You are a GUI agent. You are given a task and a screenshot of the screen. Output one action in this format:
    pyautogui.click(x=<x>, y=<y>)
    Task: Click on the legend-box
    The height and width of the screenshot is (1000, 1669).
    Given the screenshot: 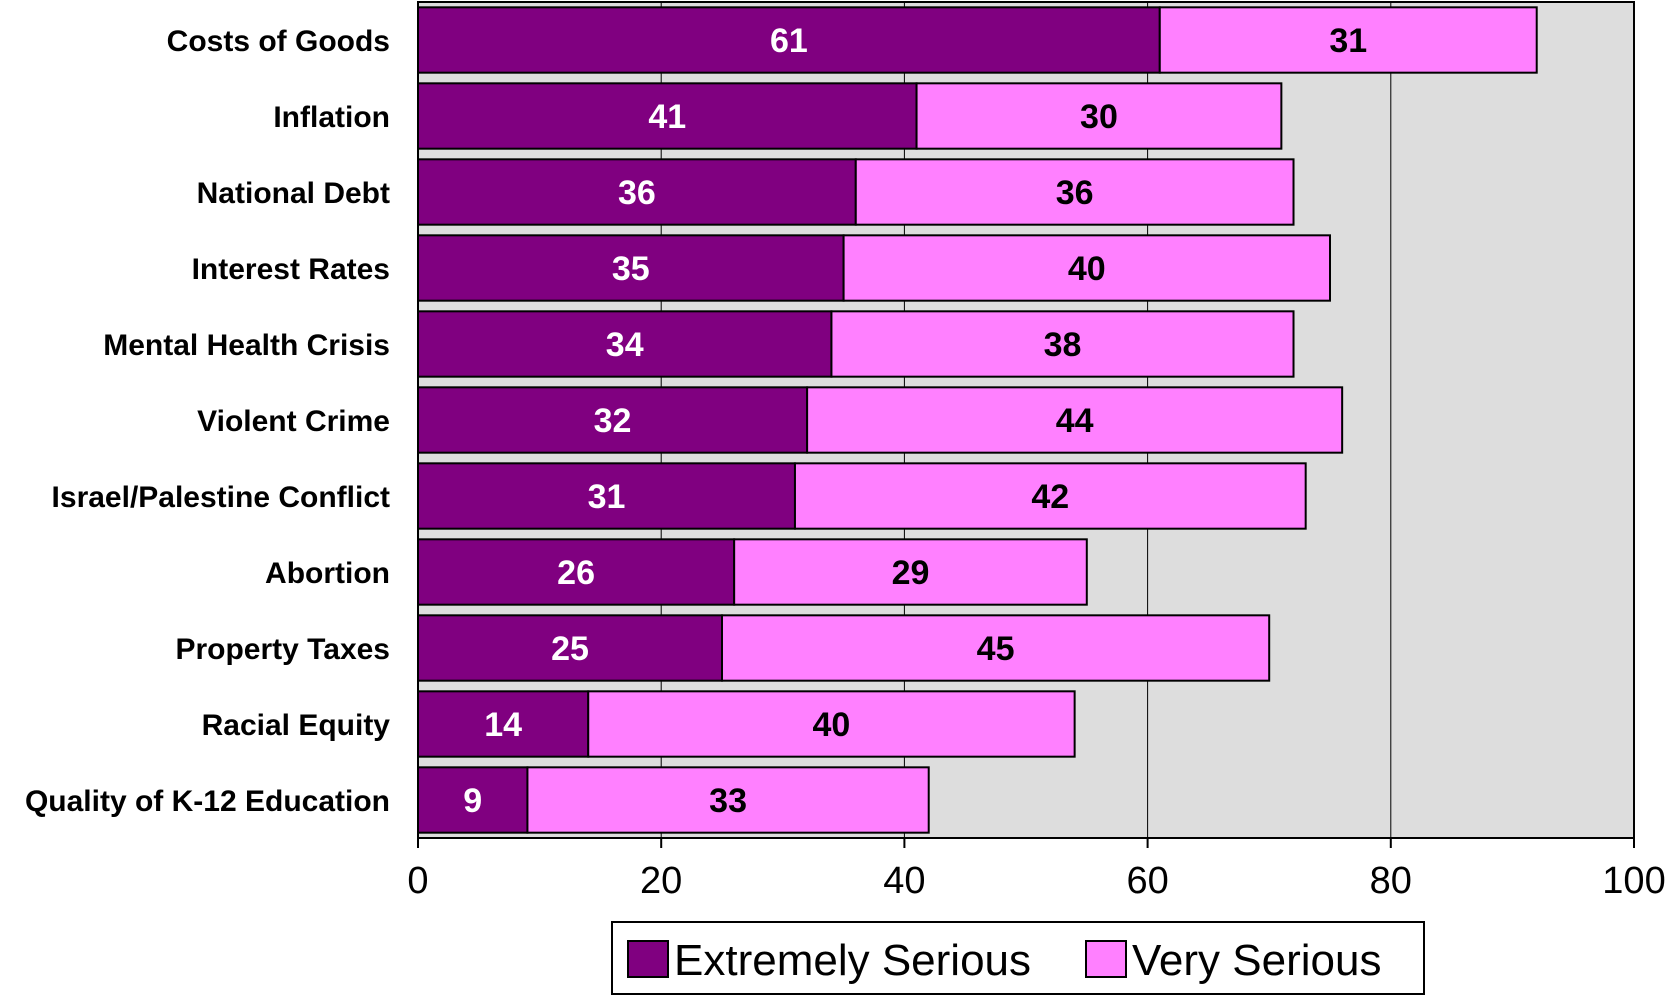 What is the action you would take?
    pyautogui.click(x=1018, y=958)
    